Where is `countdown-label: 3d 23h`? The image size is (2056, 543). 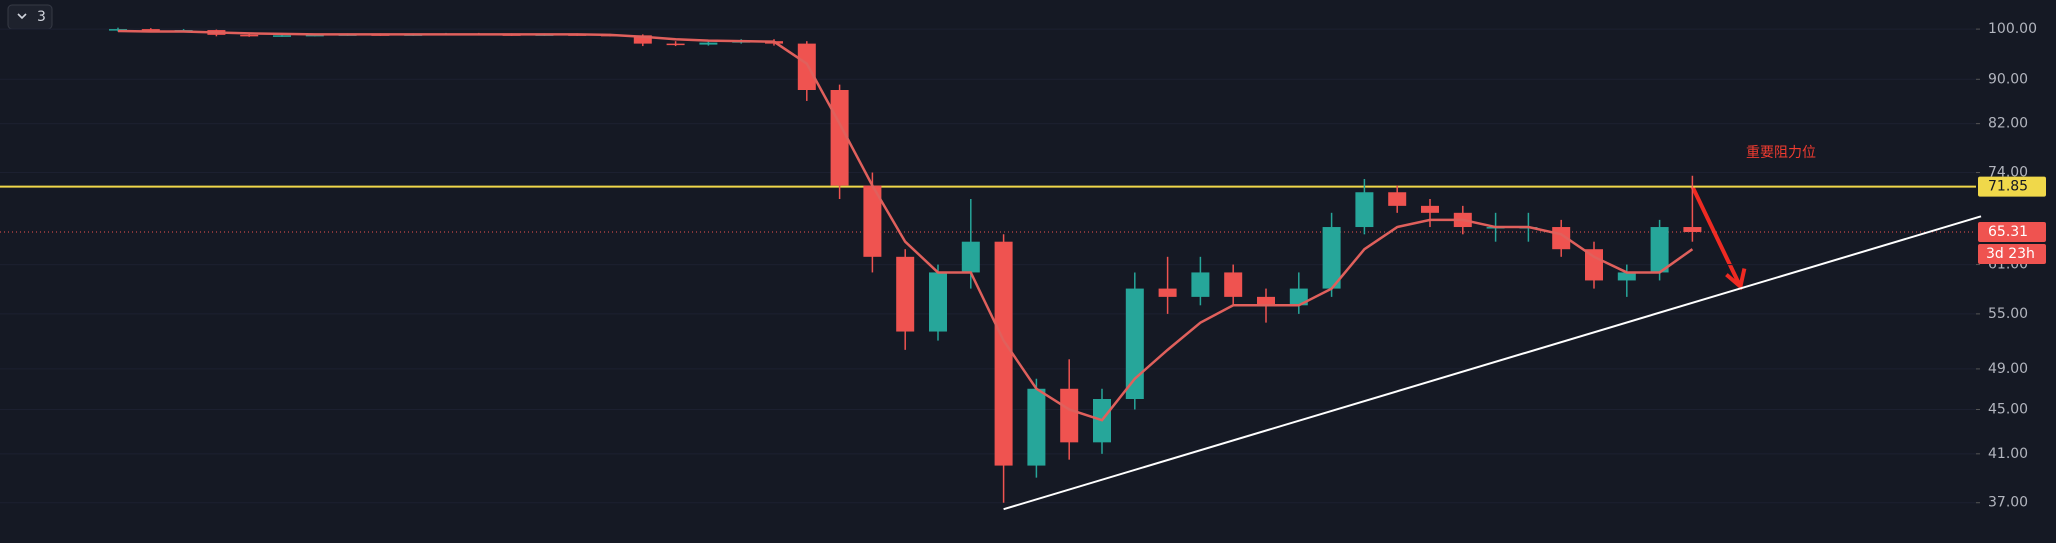 countdown-label: 3d 23h is located at coordinates (2010, 254).